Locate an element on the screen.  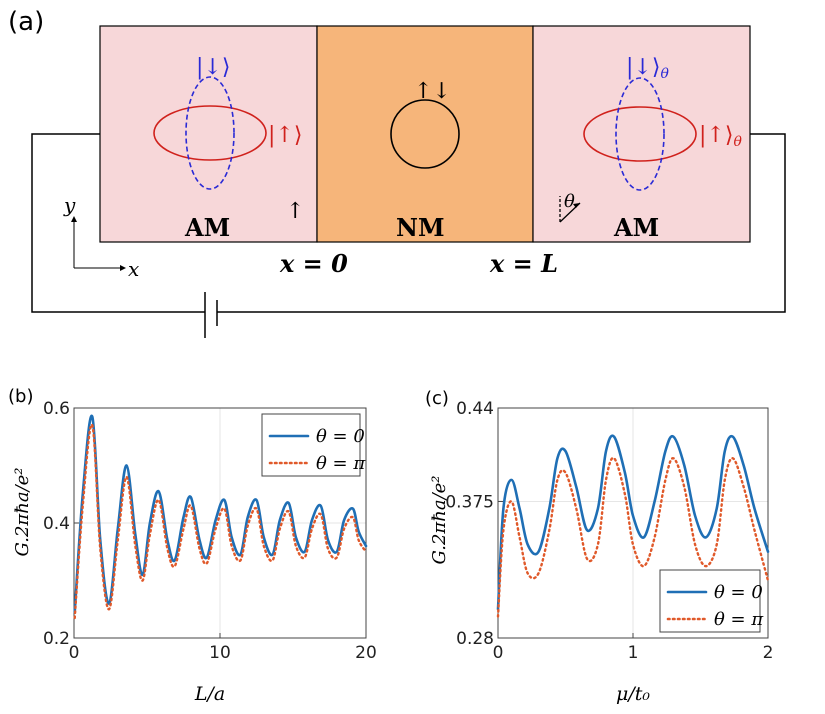
left-down-ellipse is located at coordinates (210, 133).